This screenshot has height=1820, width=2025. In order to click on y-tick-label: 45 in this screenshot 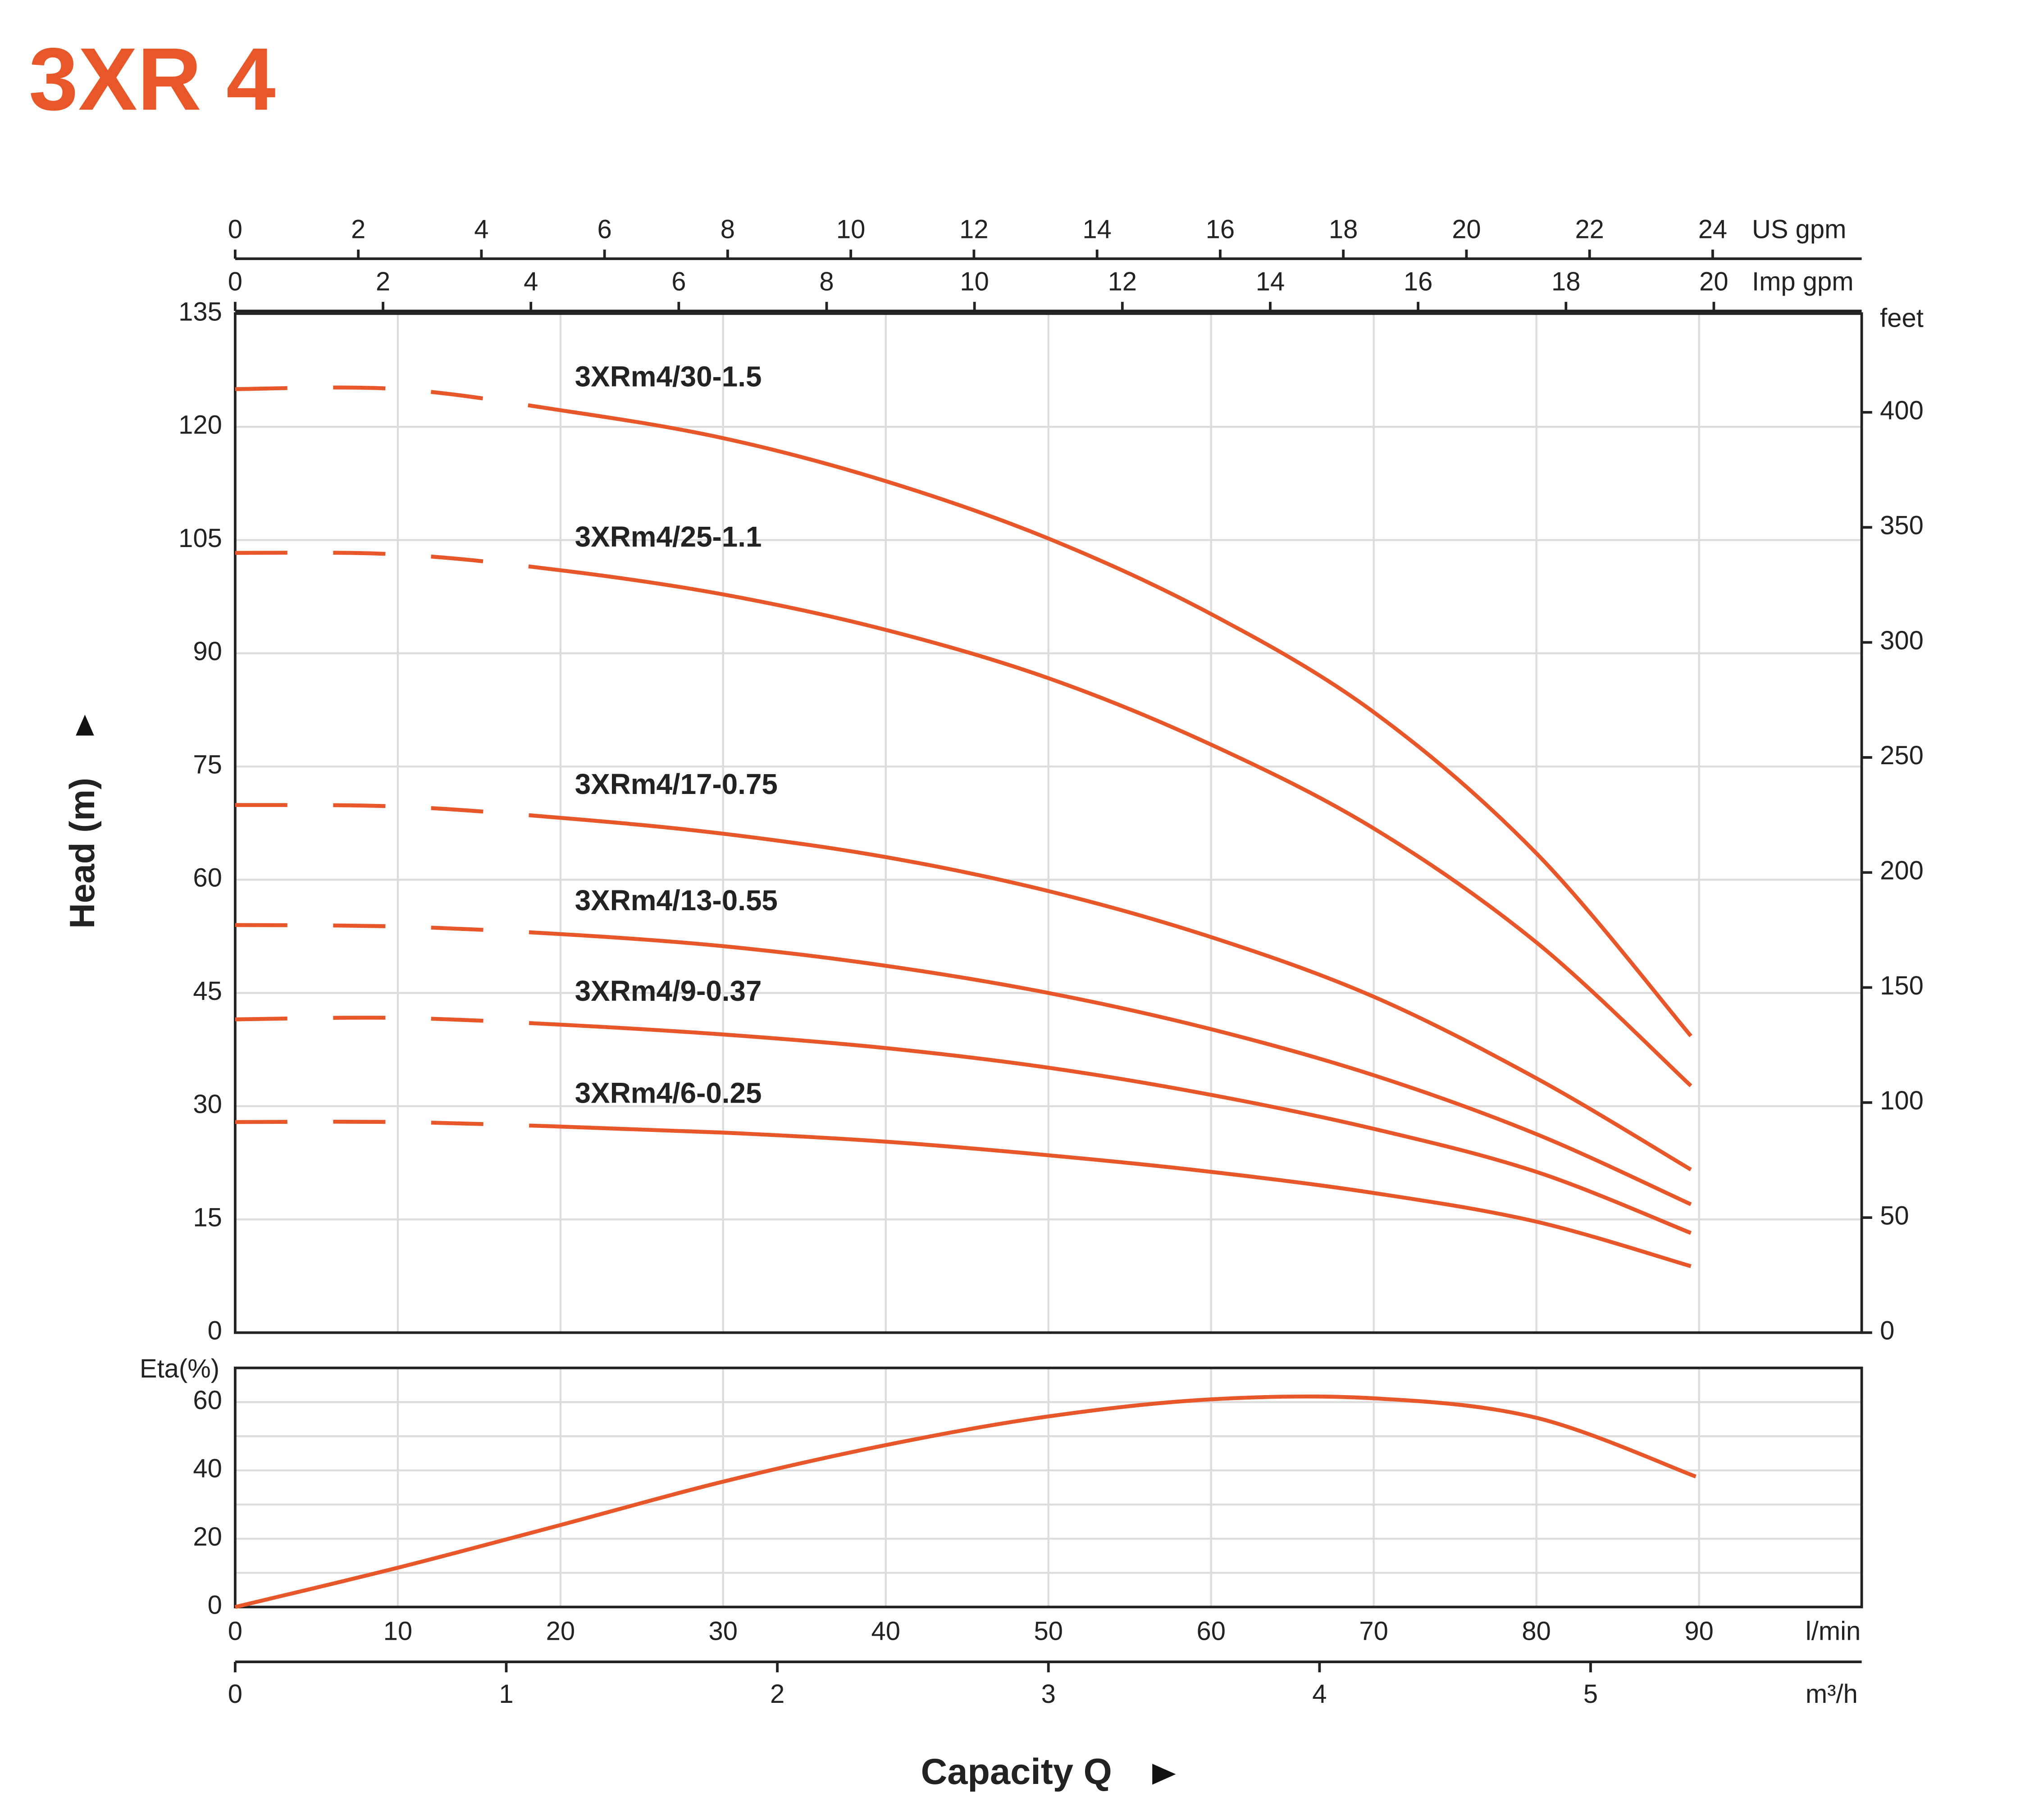, I will do `click(207, 991)`.